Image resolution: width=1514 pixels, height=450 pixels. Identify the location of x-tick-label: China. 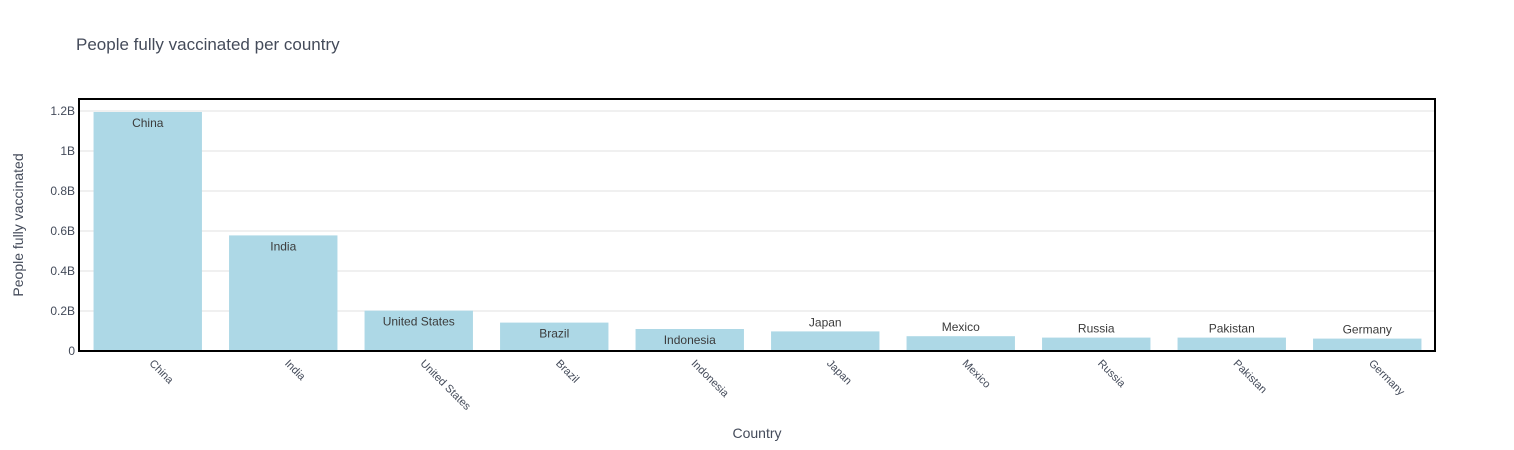
(161, 372).